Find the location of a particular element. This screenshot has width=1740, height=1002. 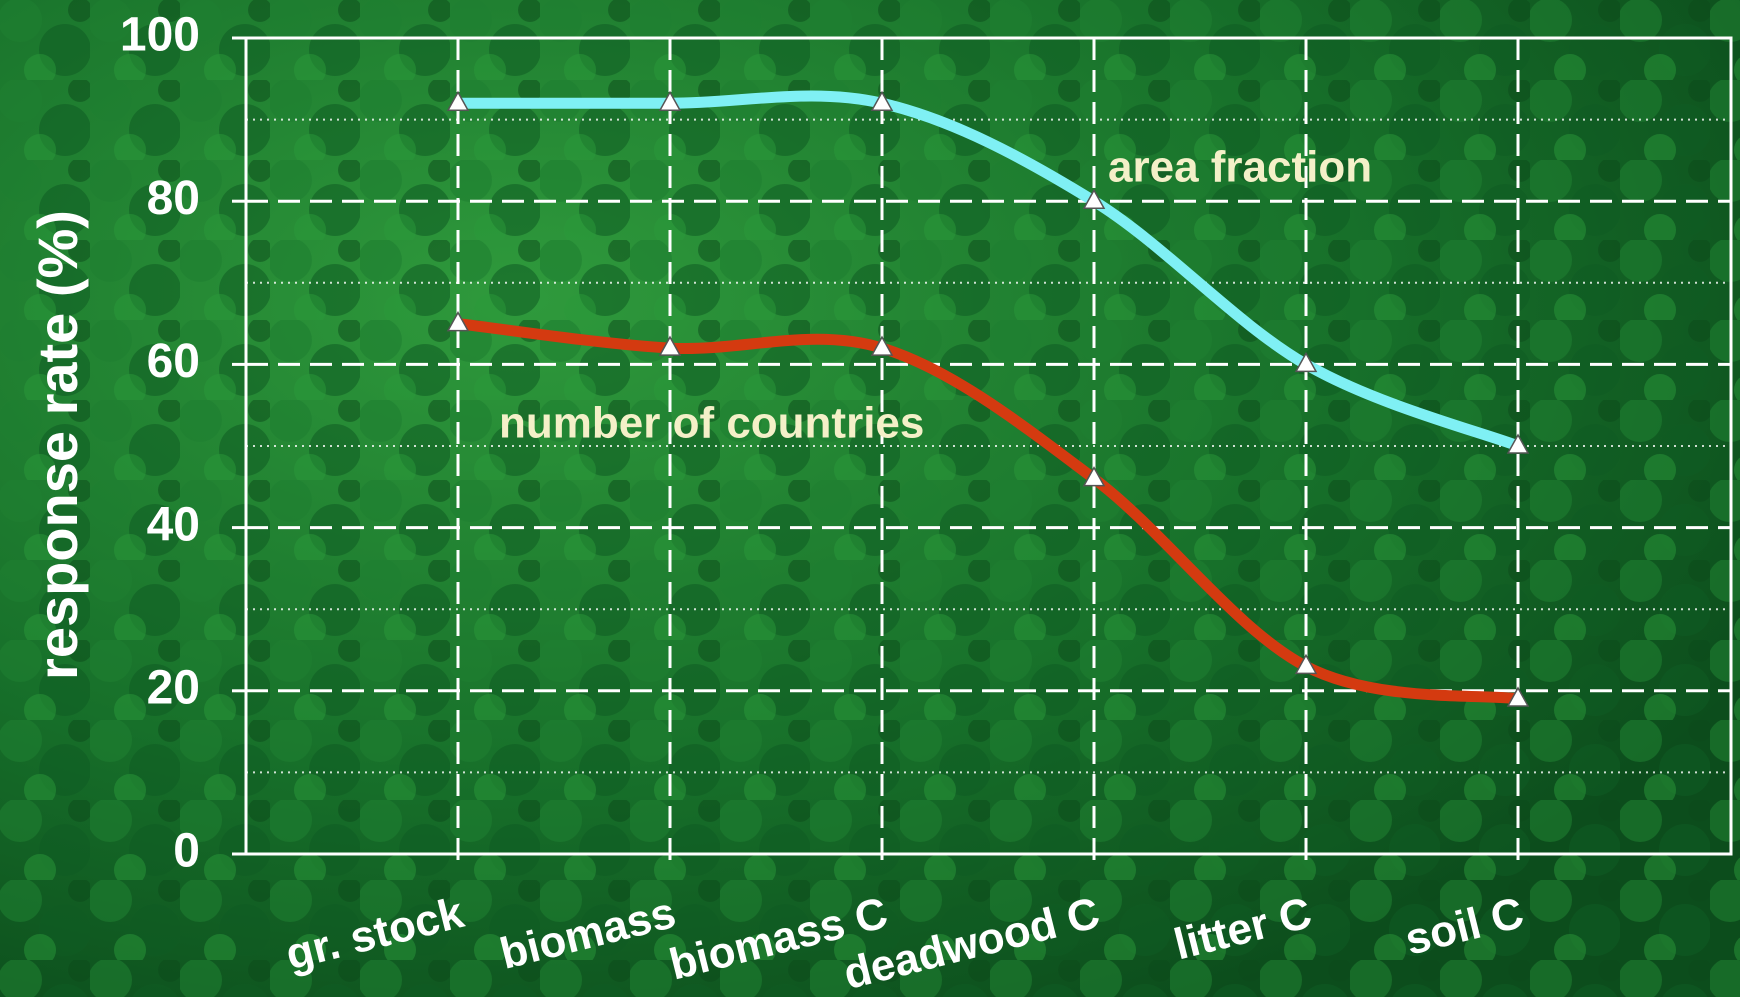

series-label: number of countries is located at coordinates (711, 423).